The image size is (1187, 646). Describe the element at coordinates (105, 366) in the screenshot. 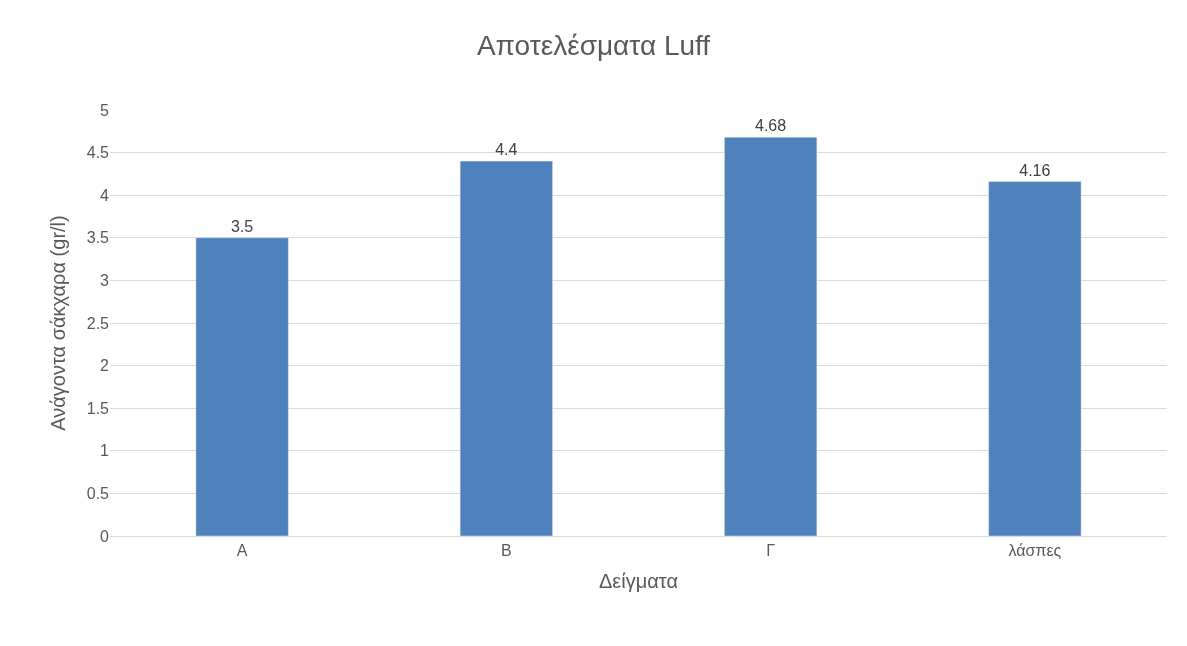

I see `y-tick-label: 2` at that location.